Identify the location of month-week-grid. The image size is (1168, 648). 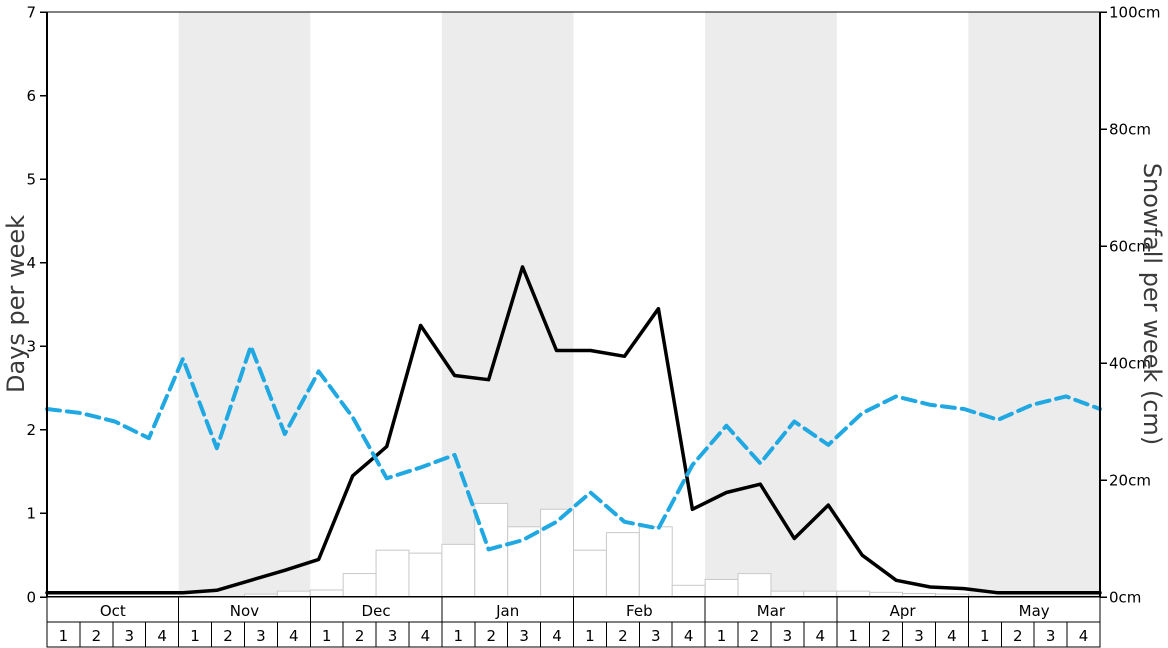
(573, 622).